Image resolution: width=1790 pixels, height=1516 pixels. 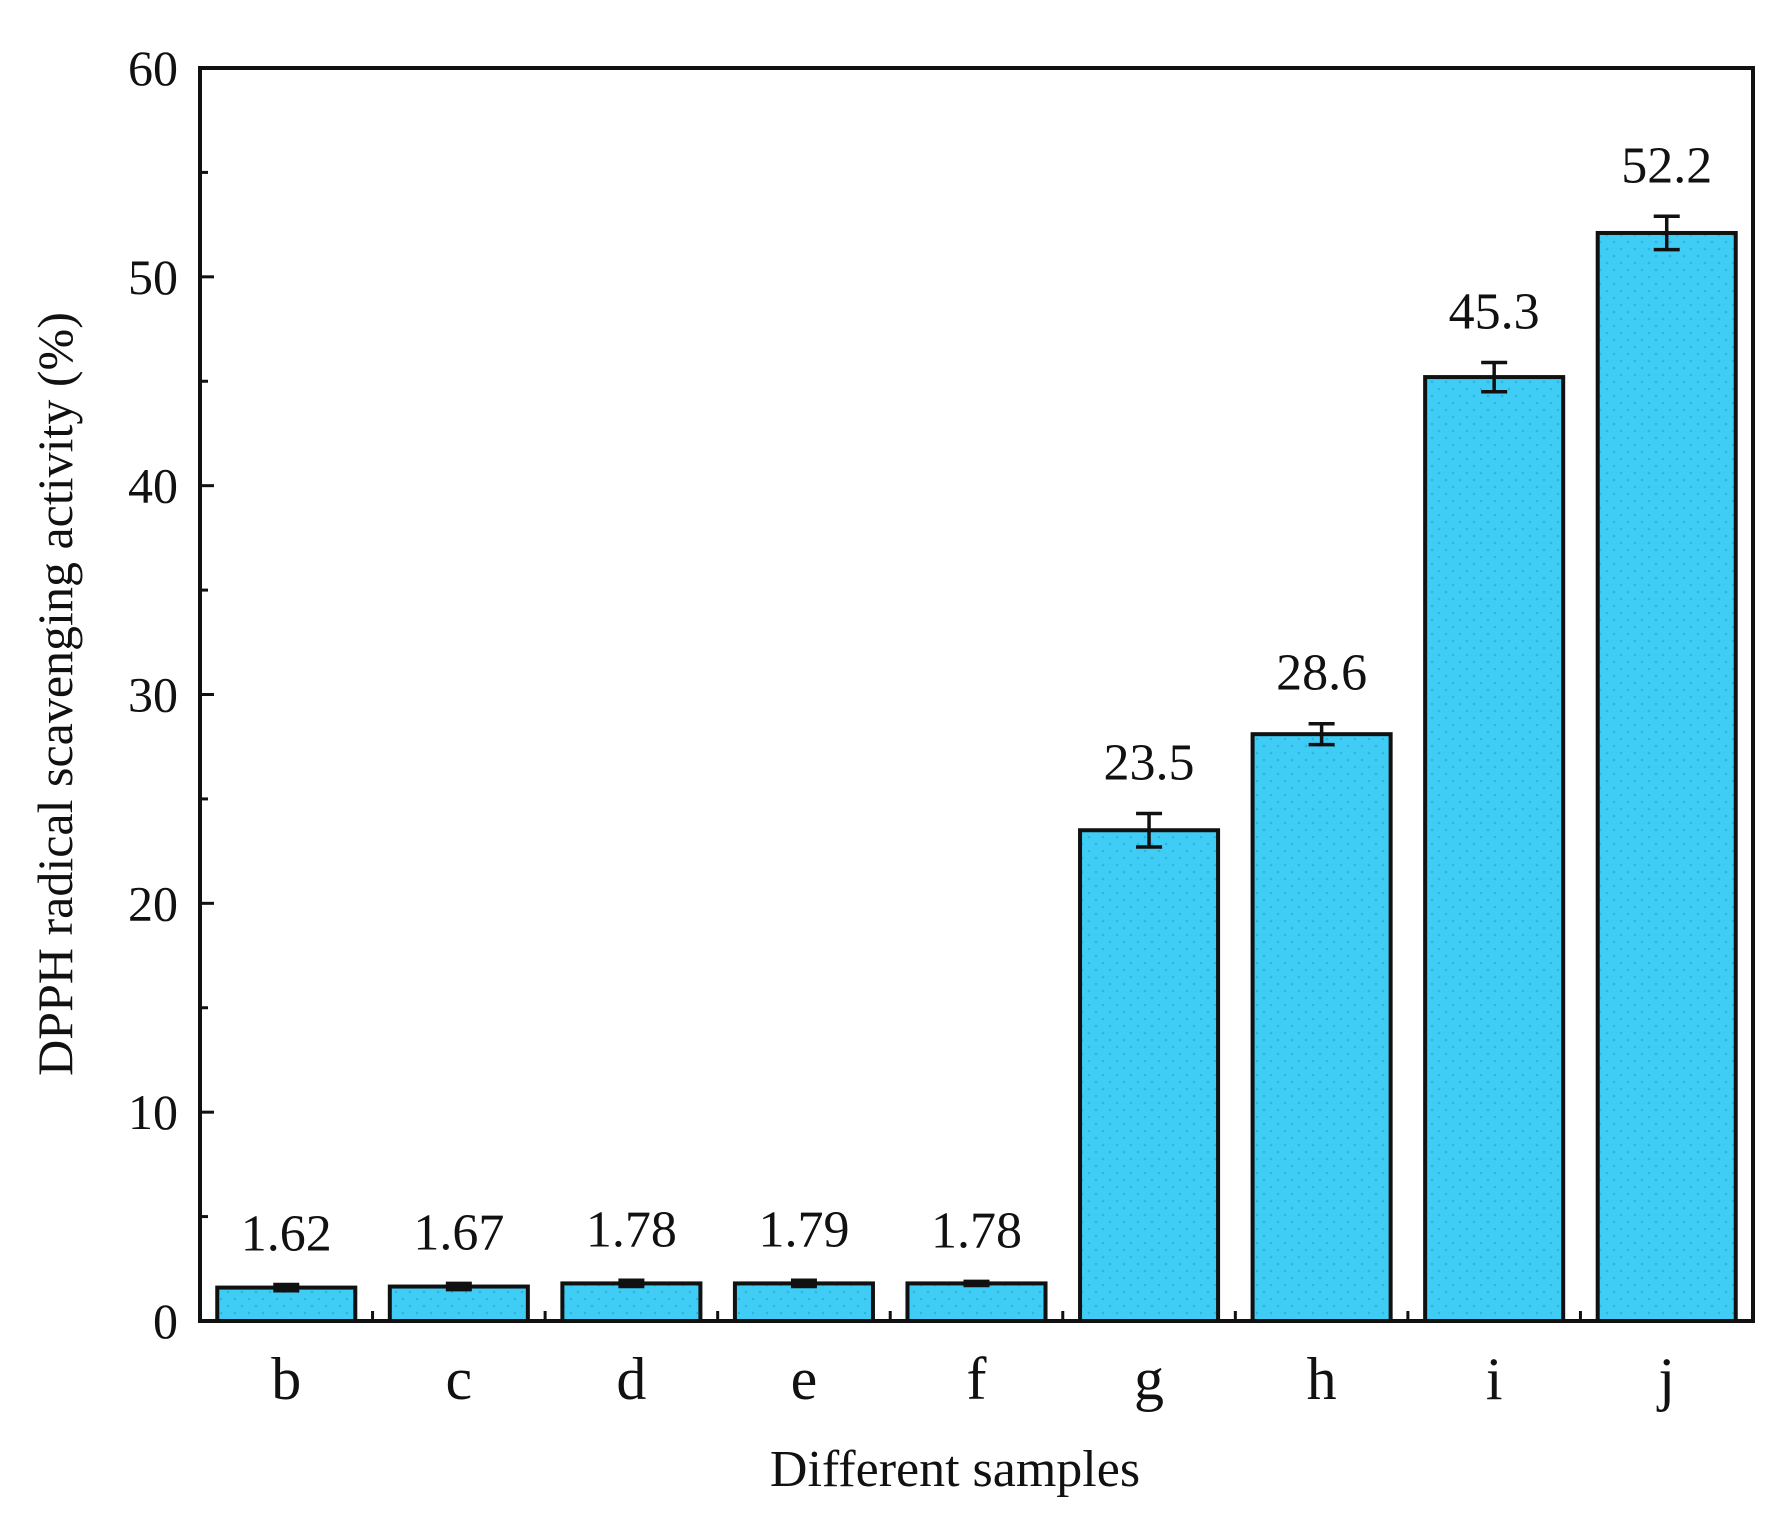 I want to click on x-axis-label: Different samples, so click(x=955, y=1469).